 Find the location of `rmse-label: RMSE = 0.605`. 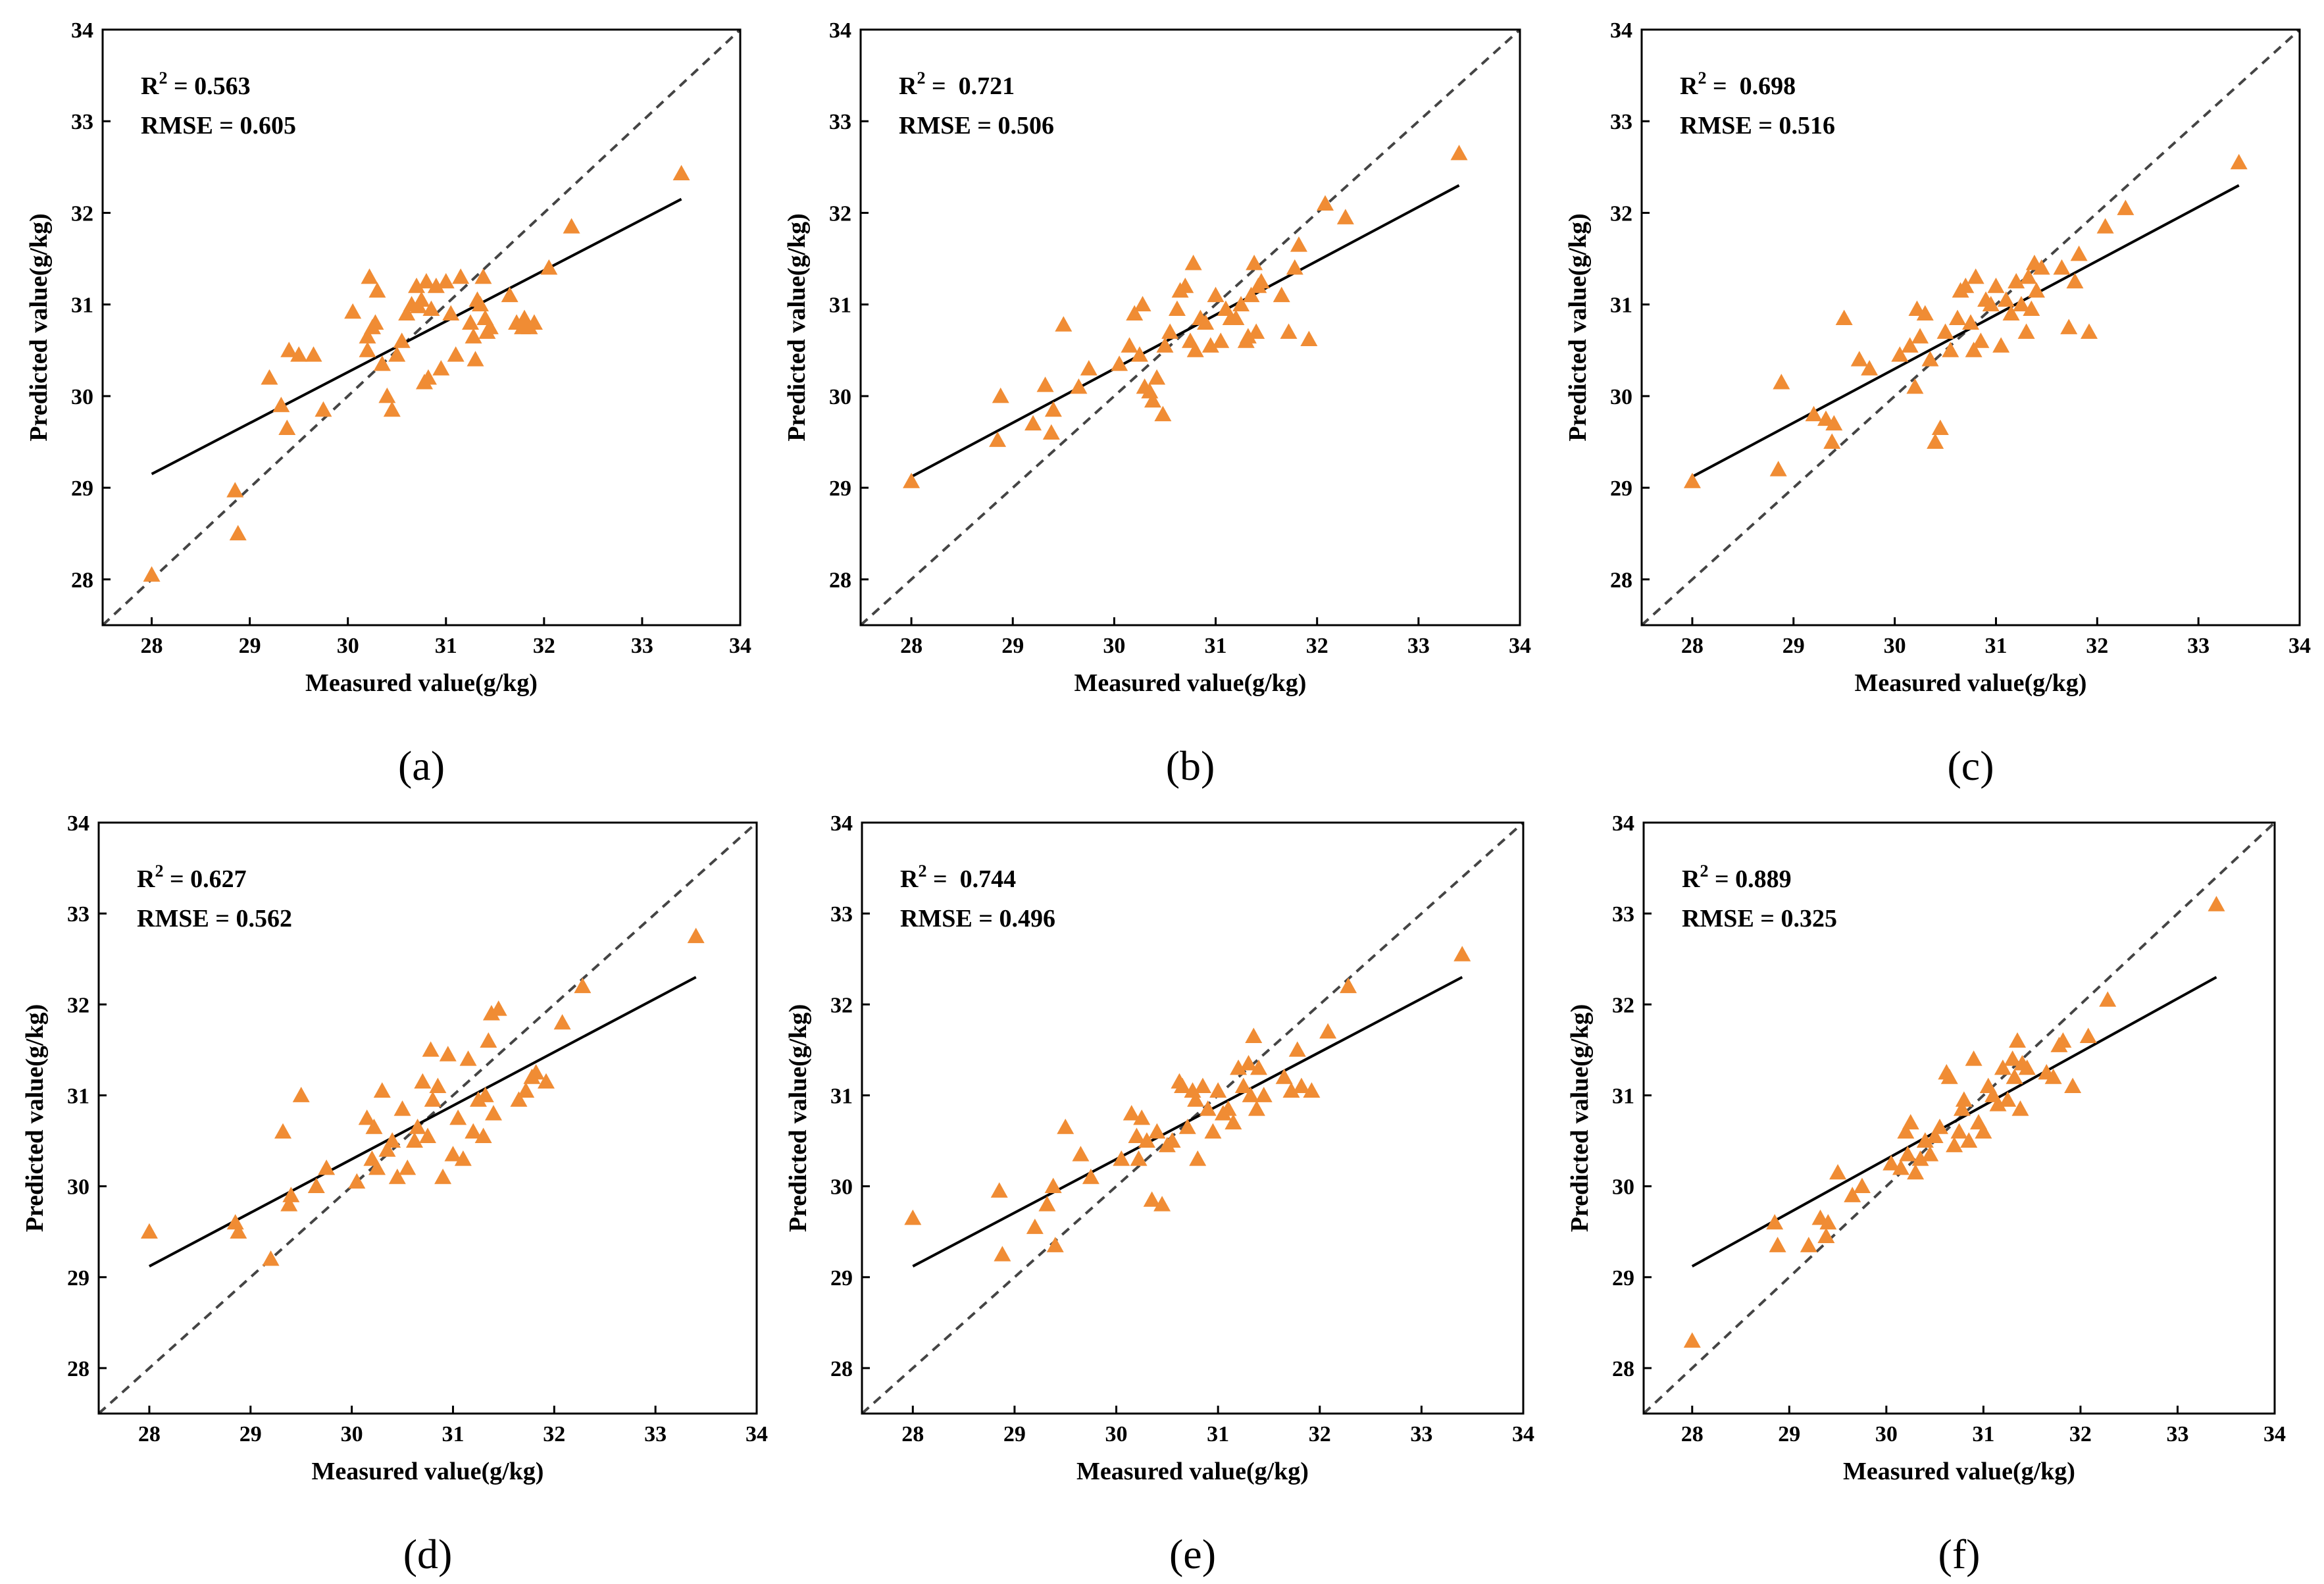

rmse-label: RMSE = 0.605 is located at coordinates (218, 126).